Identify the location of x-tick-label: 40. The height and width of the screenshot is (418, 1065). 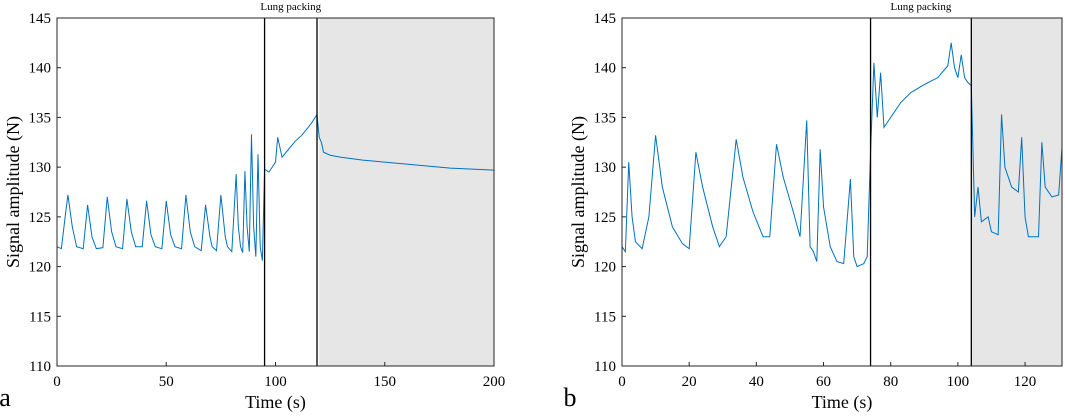
(756, 382).